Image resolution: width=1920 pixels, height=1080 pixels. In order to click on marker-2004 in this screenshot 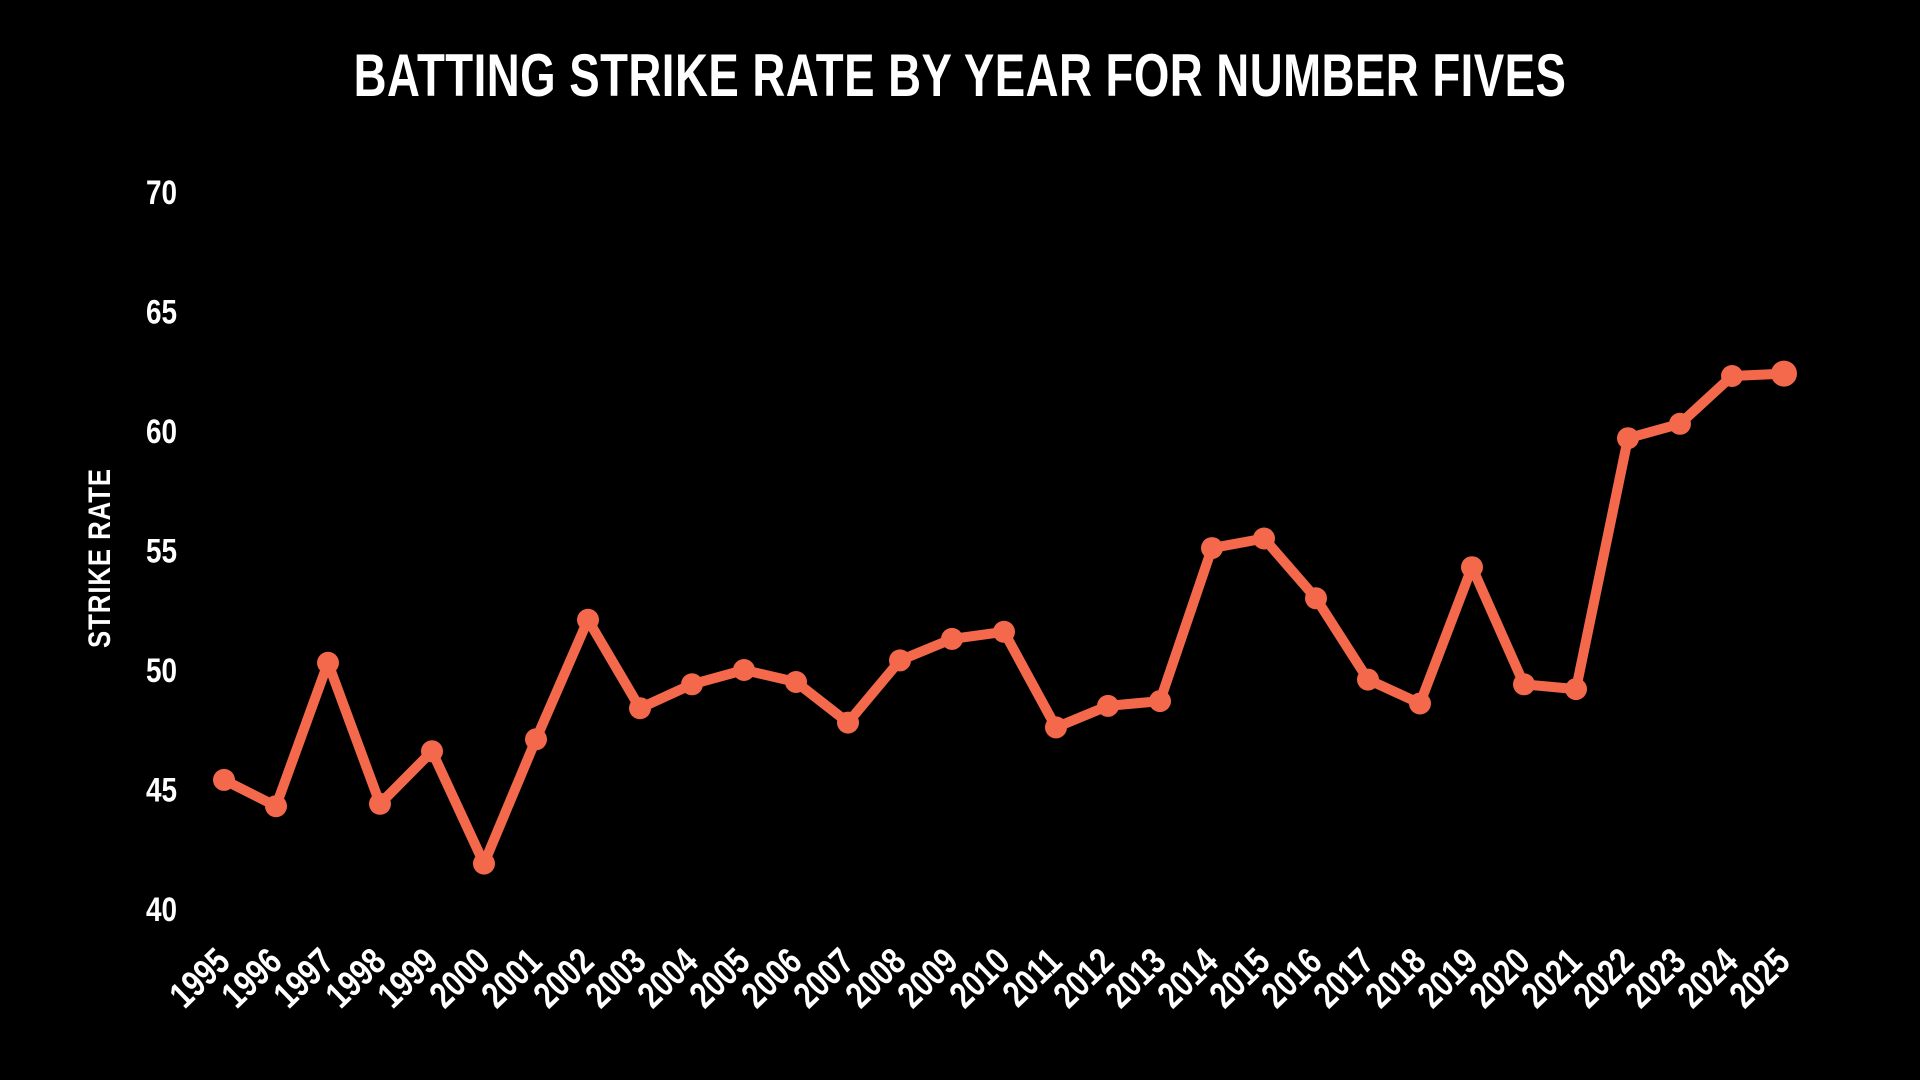, I will do `click(692, 684)`.